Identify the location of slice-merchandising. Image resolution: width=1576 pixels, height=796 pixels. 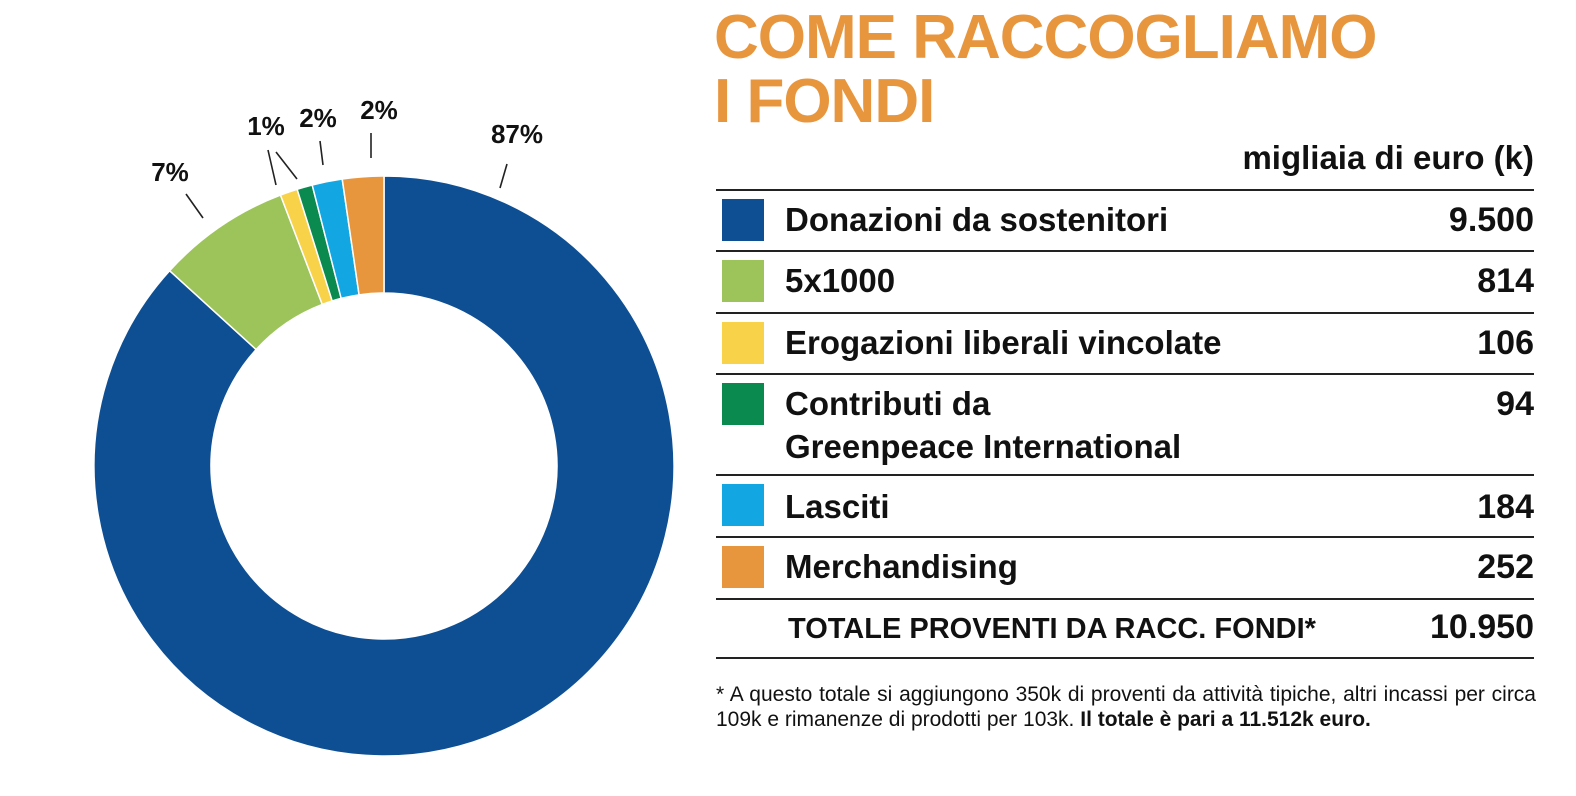
(363, 235).